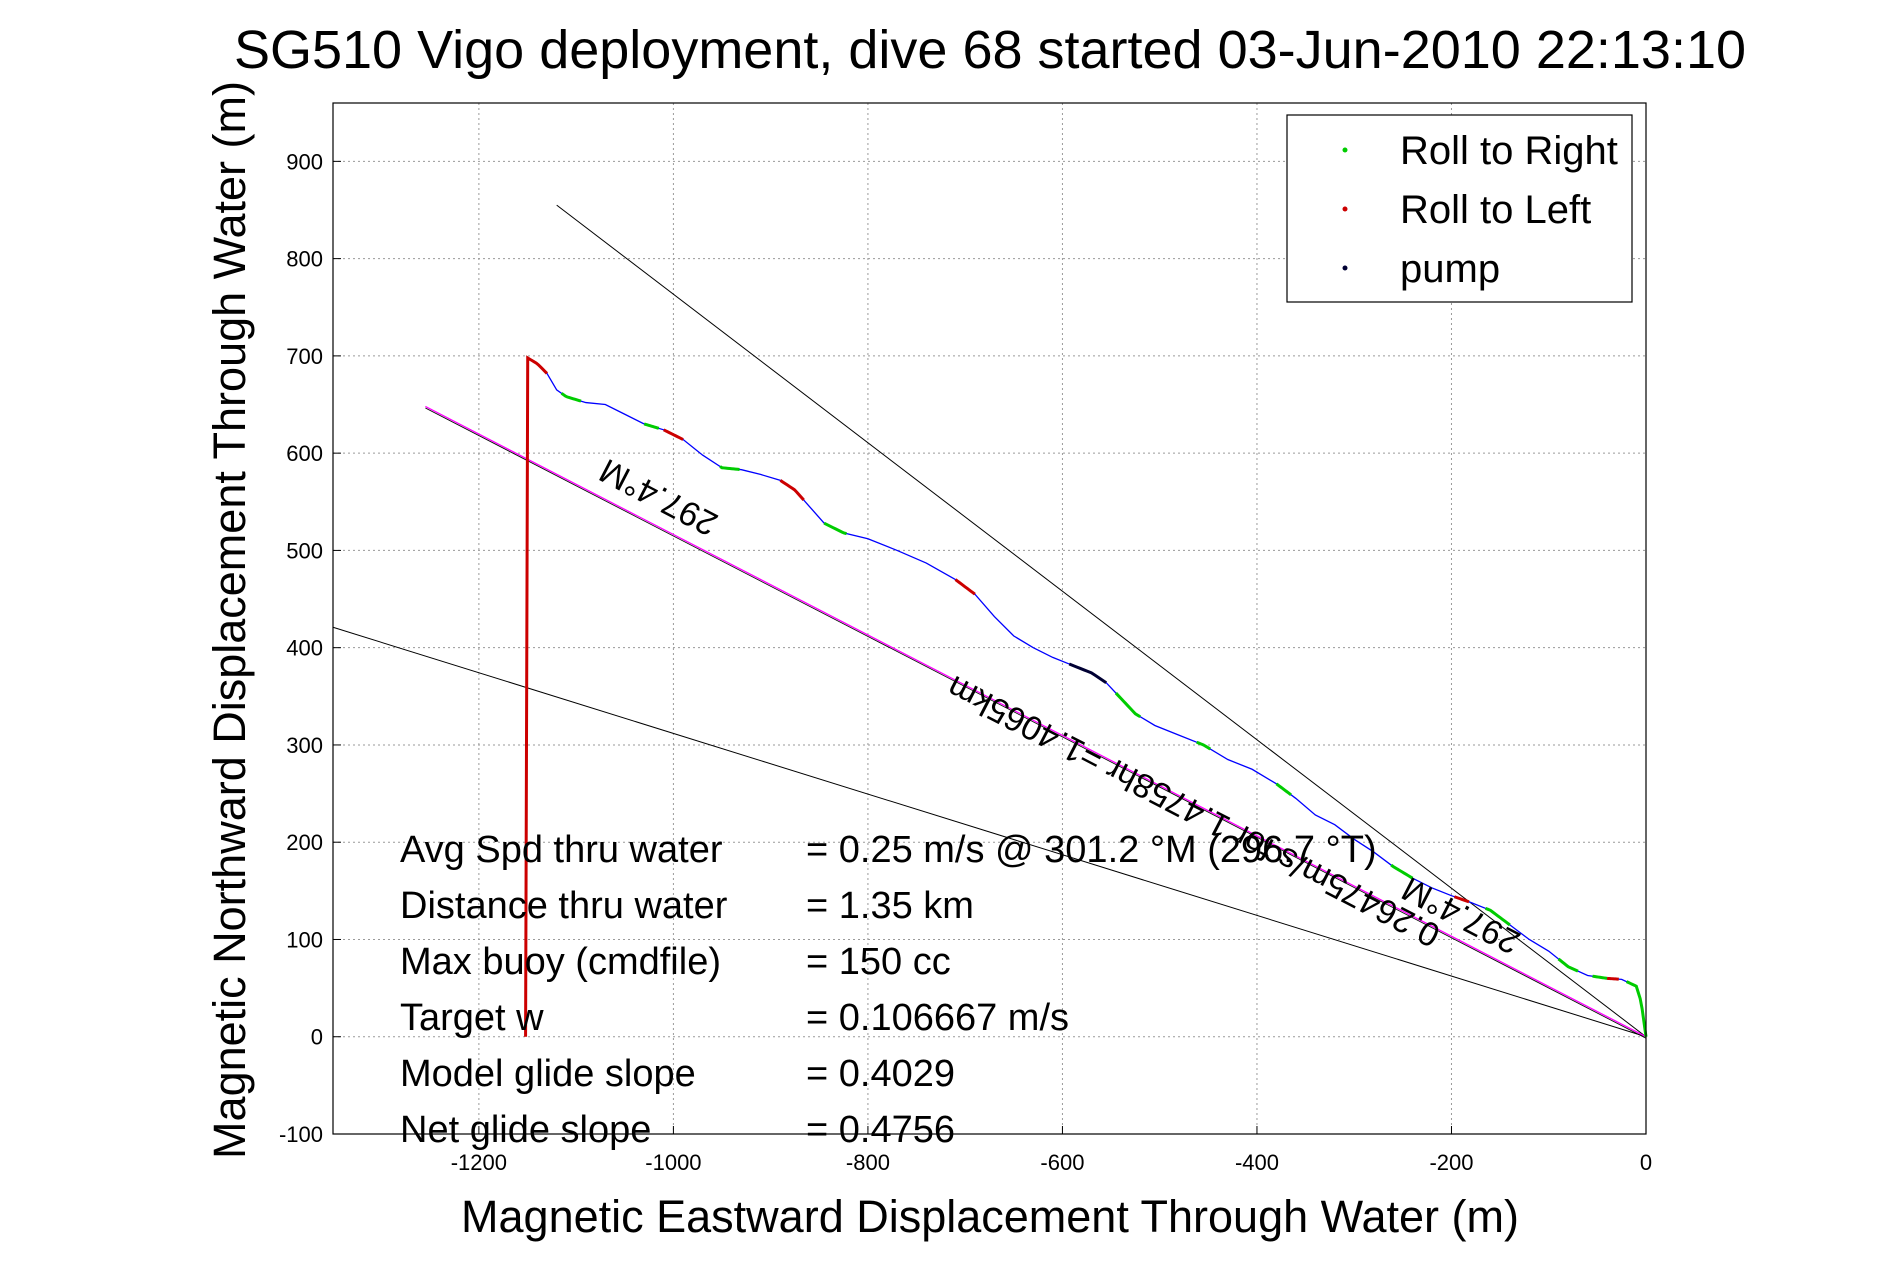 The image size is (1891, 1262). I want to click on rotated-label: 0.26475m/s for 1.4758hr =1.4065km, so click(1193, 811).